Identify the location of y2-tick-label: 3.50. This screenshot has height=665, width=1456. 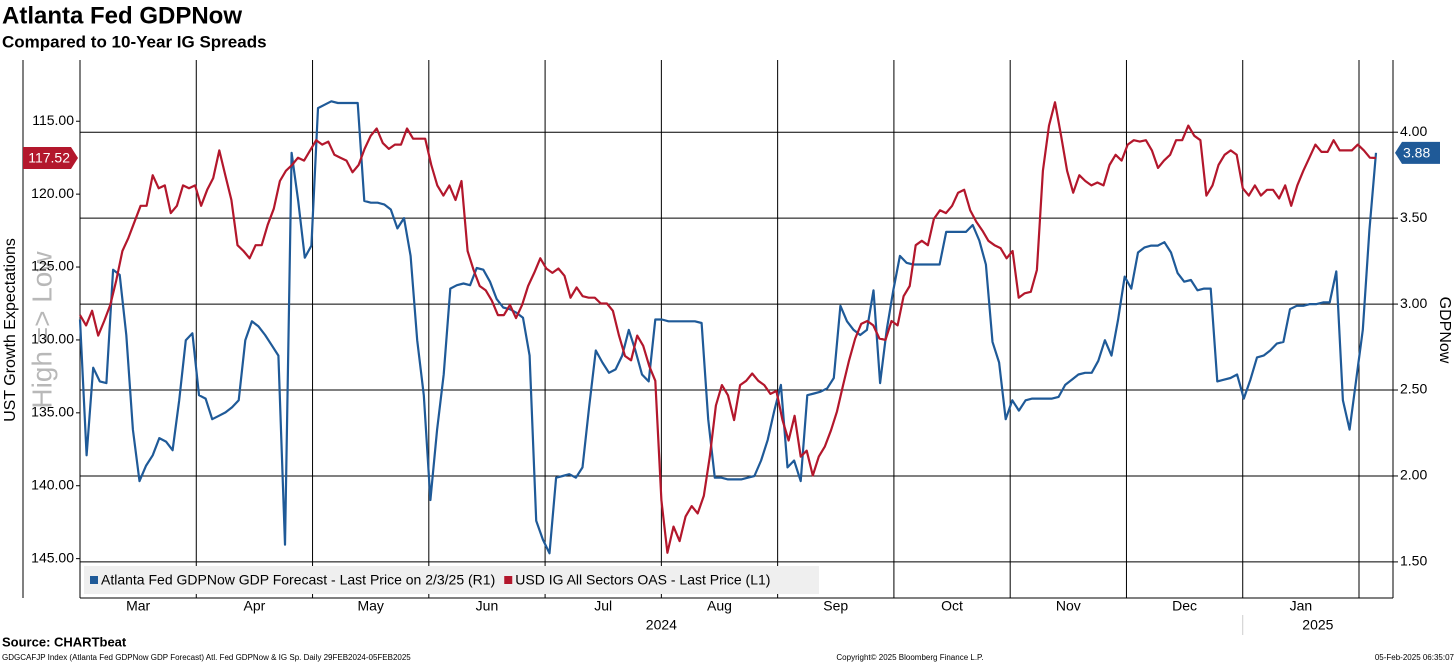
(1413, 217).